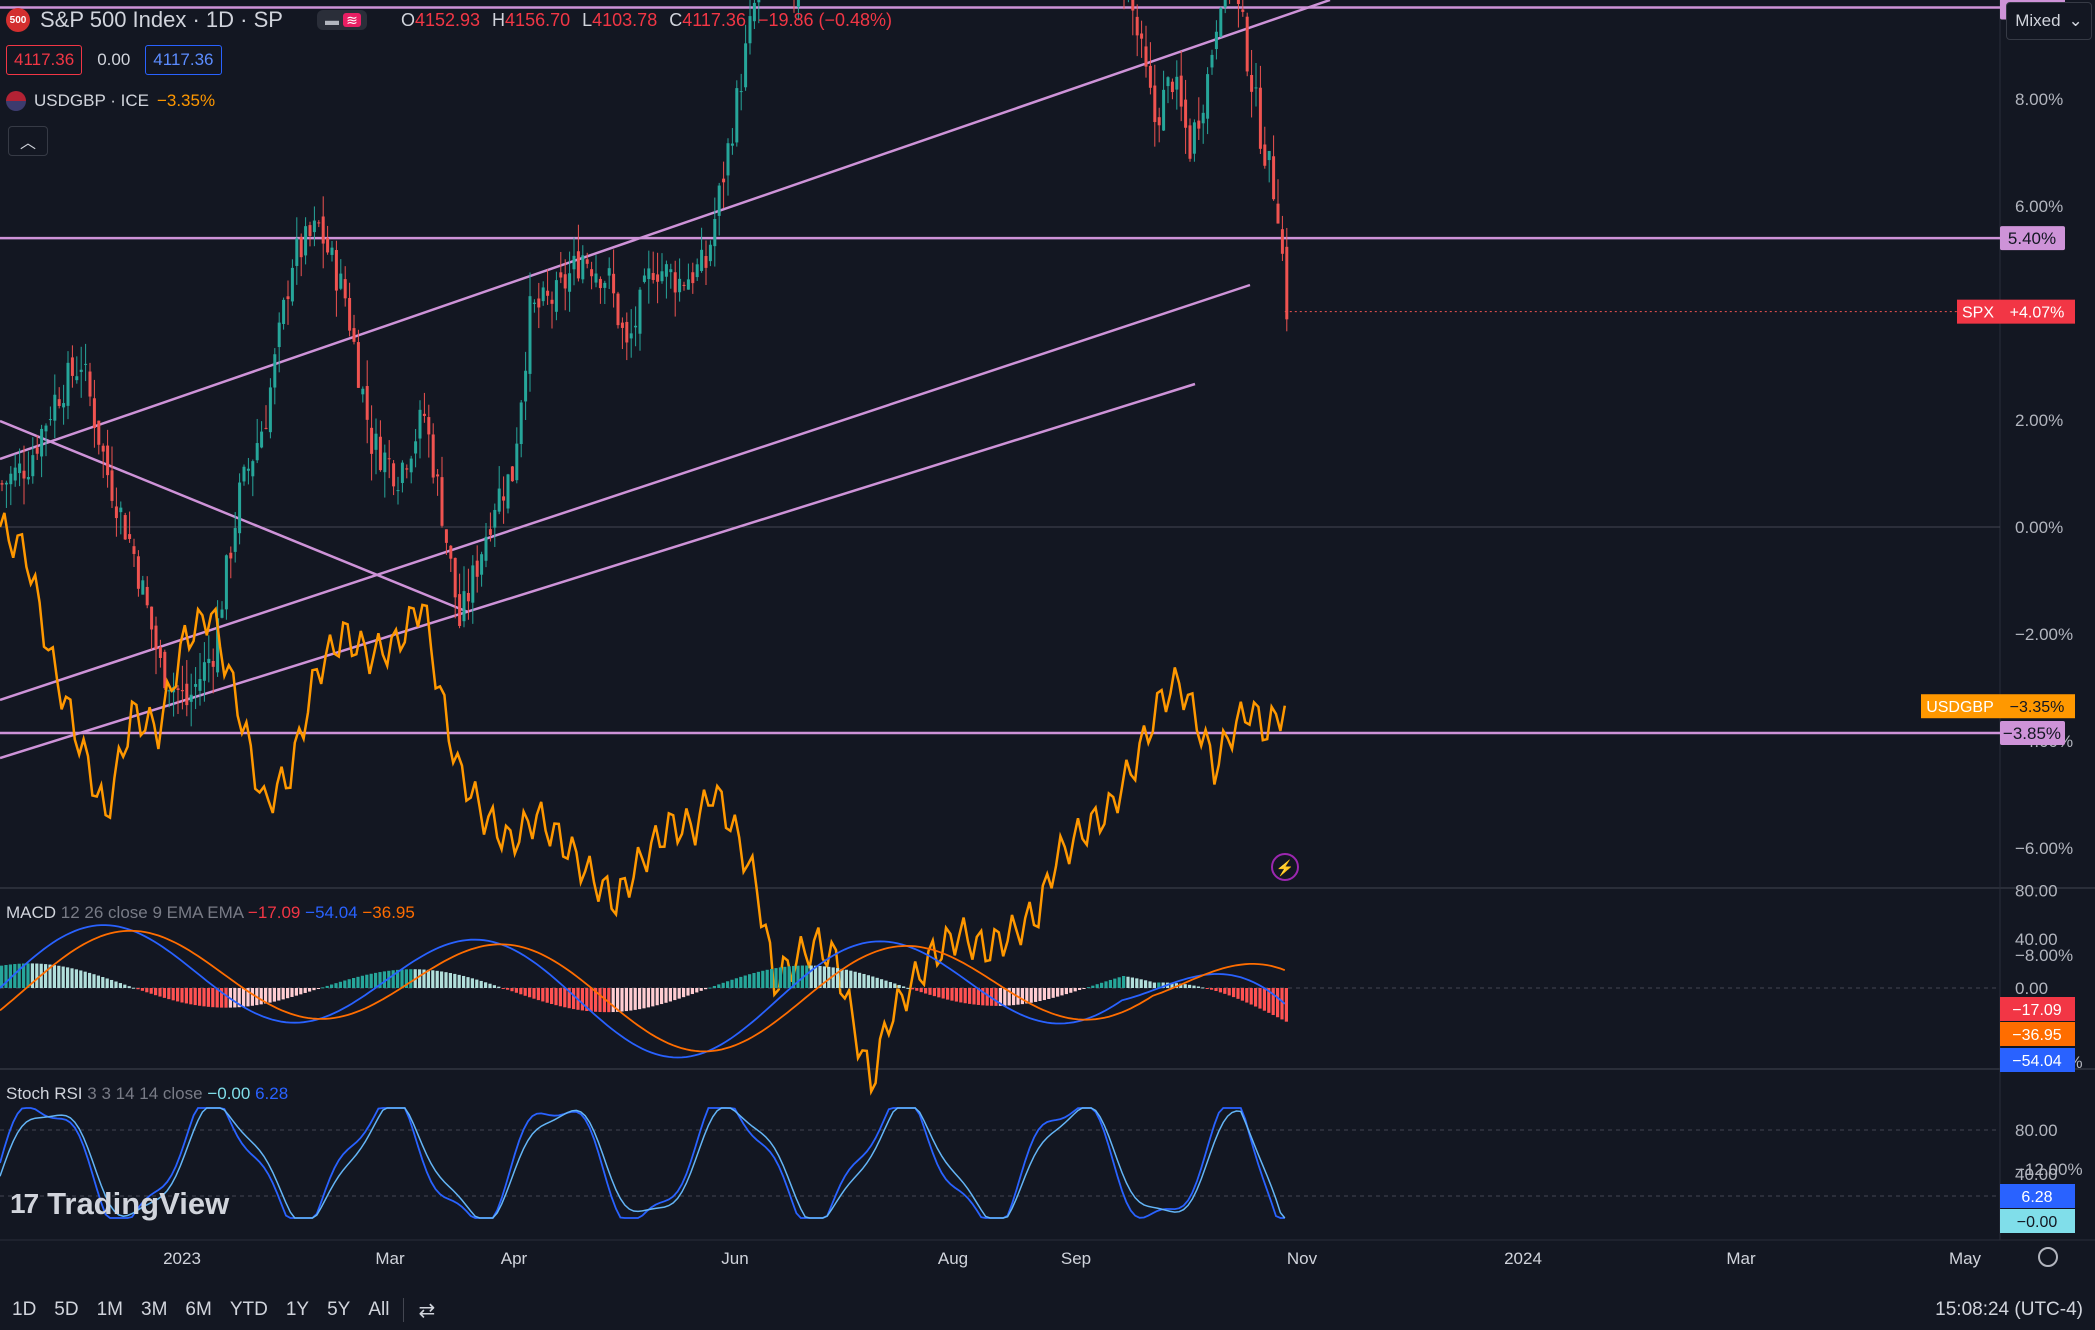 This screenshot has height=1330, width=2095. What do you see at coordinates (297, 1309) in the screenshot?
I see `range-button-1y: 1Y` at bounding box center [297, 1309].